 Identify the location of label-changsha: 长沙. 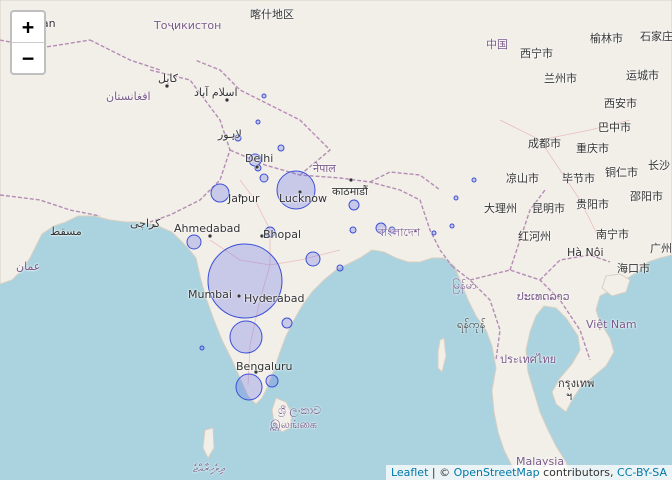
(659, 165).